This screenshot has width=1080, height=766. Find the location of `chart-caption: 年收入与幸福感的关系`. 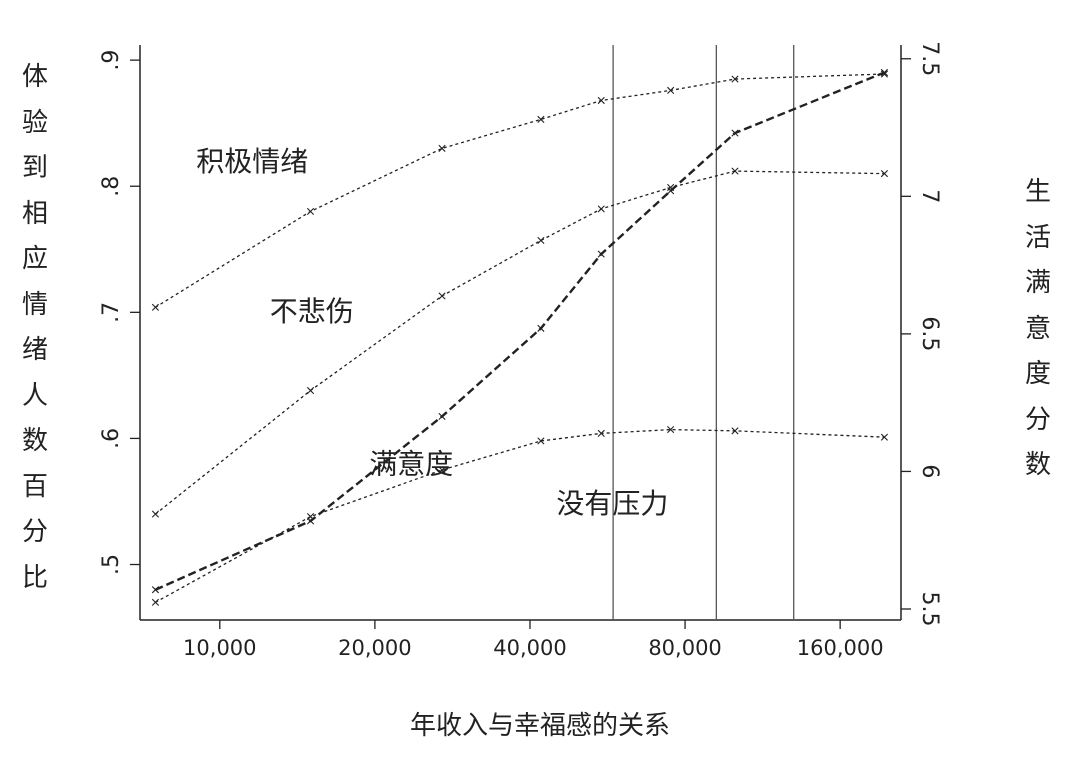

chart-caption: 年收入与幸福感的关系 is located at coordinates (539, 726).